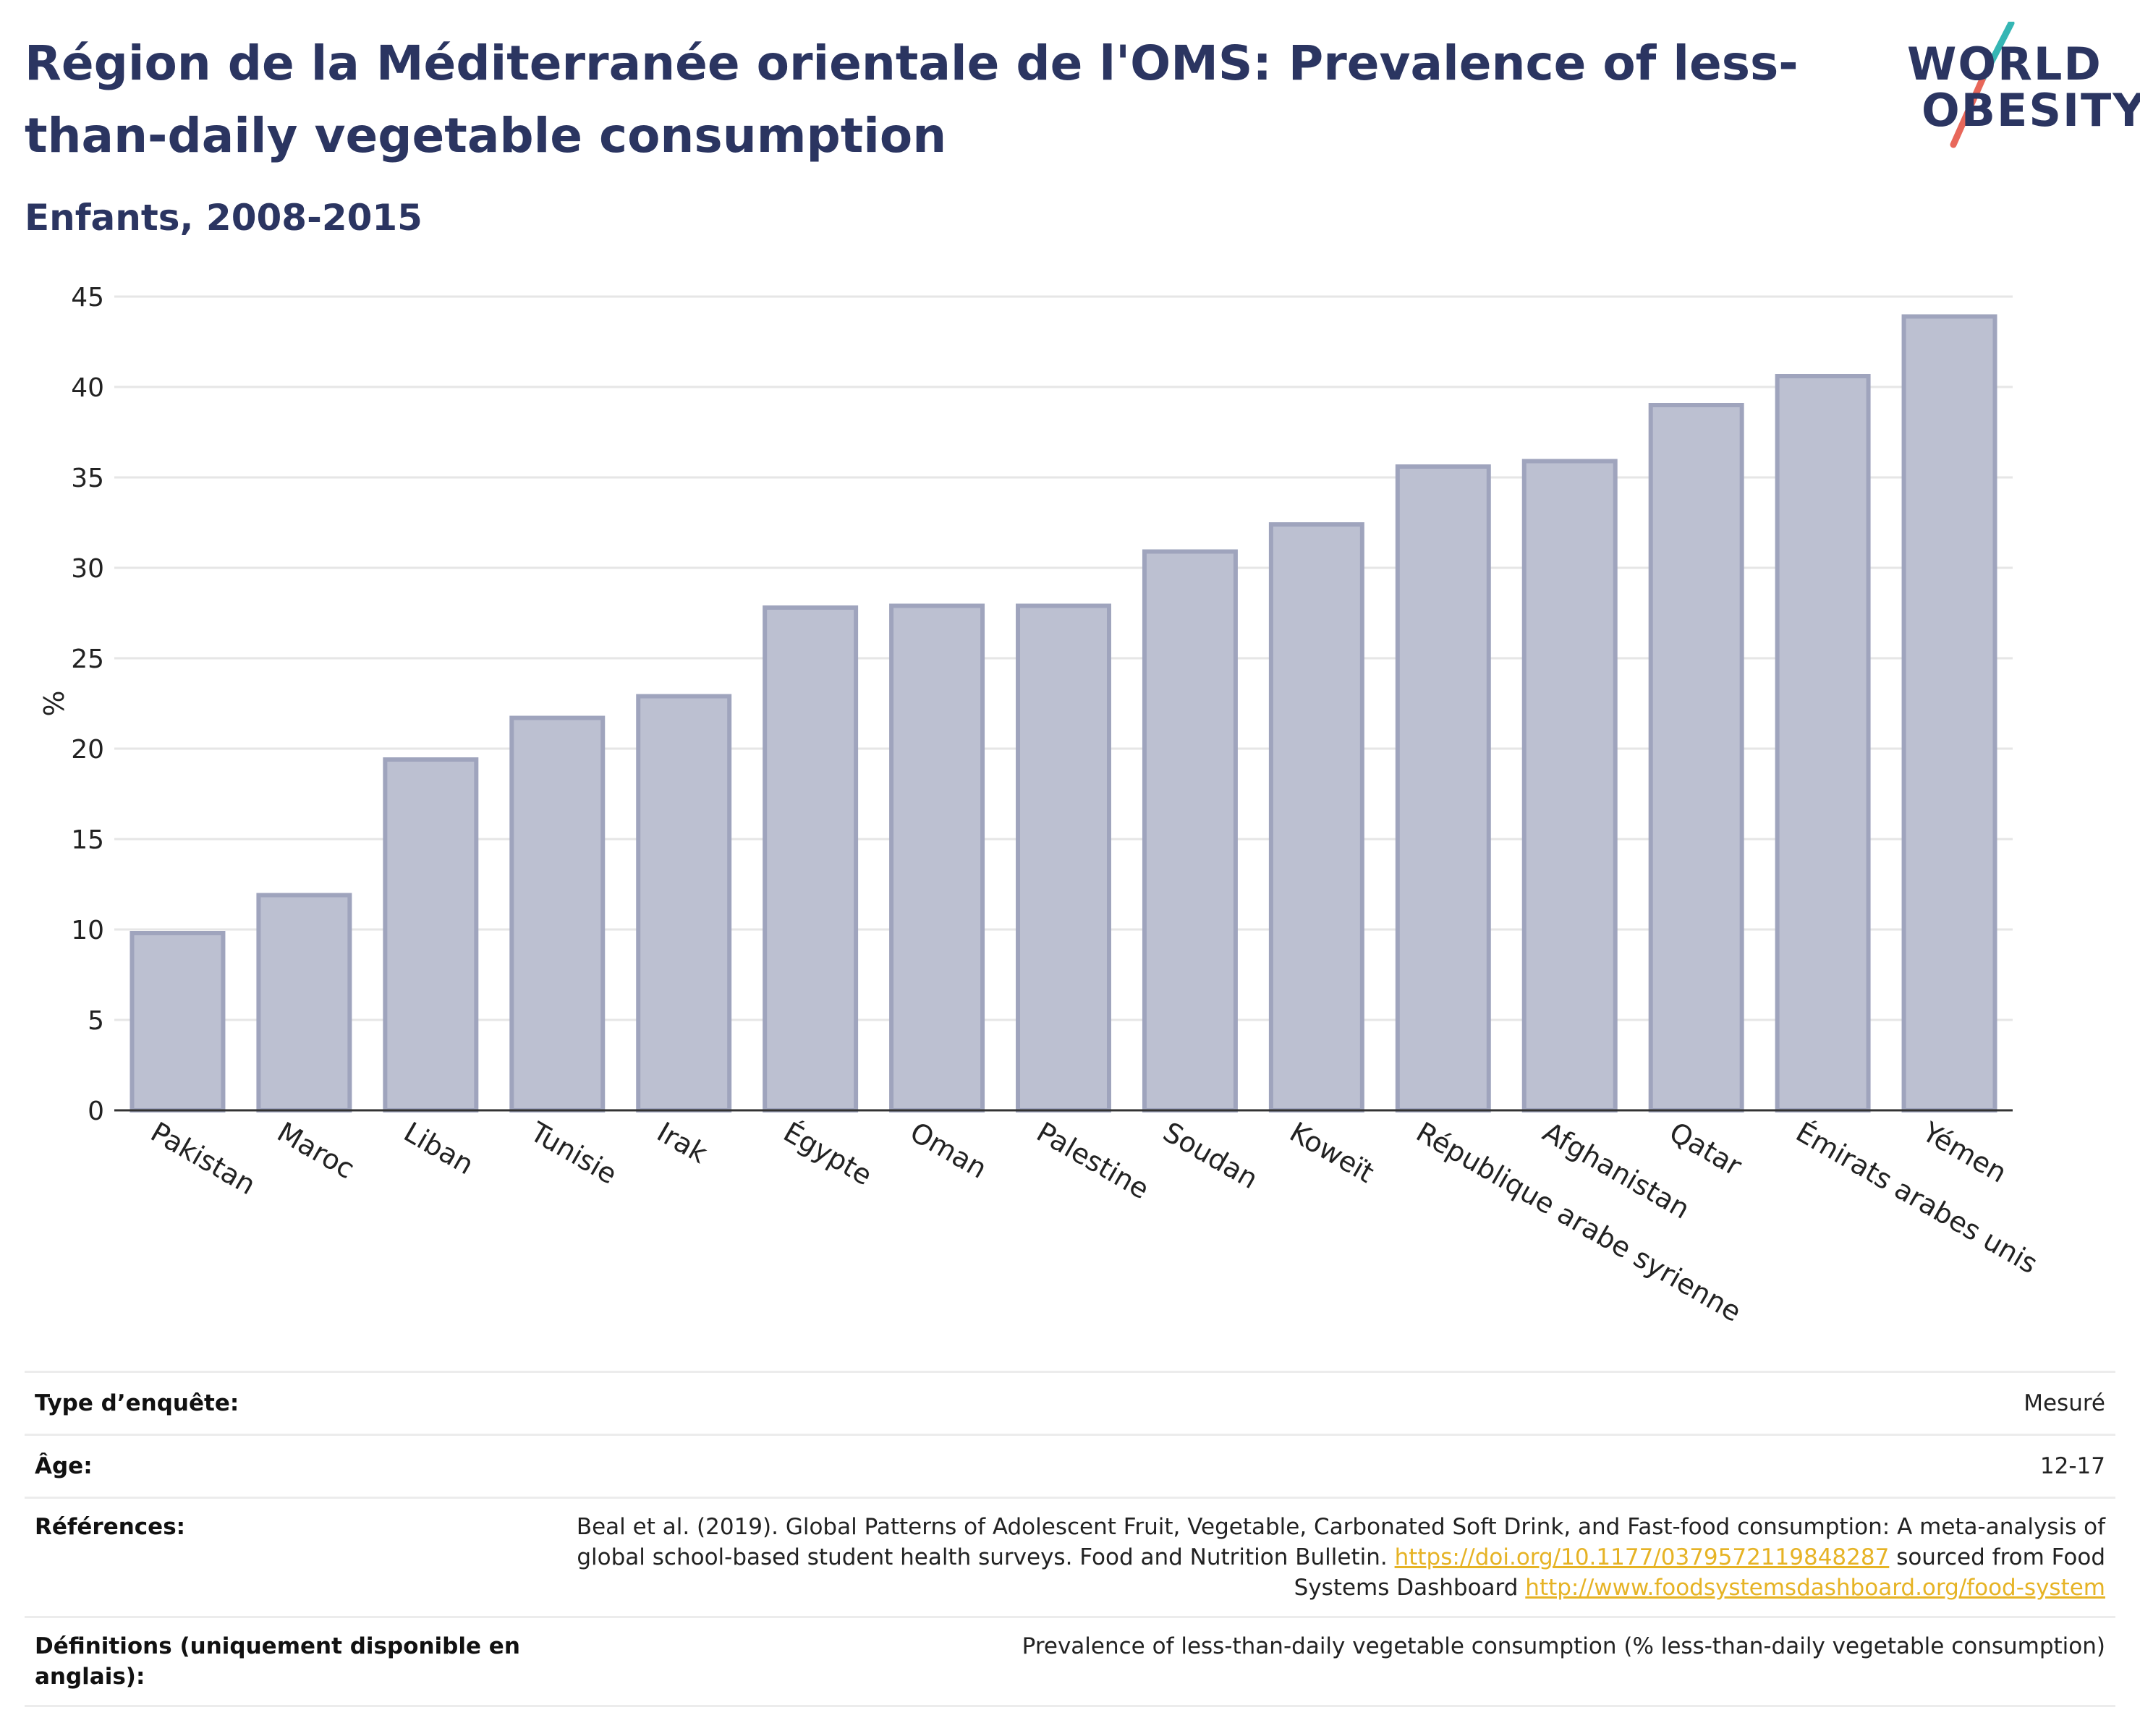  I want to click on survey-type-value: Mesuré, so click(2064, 1403).